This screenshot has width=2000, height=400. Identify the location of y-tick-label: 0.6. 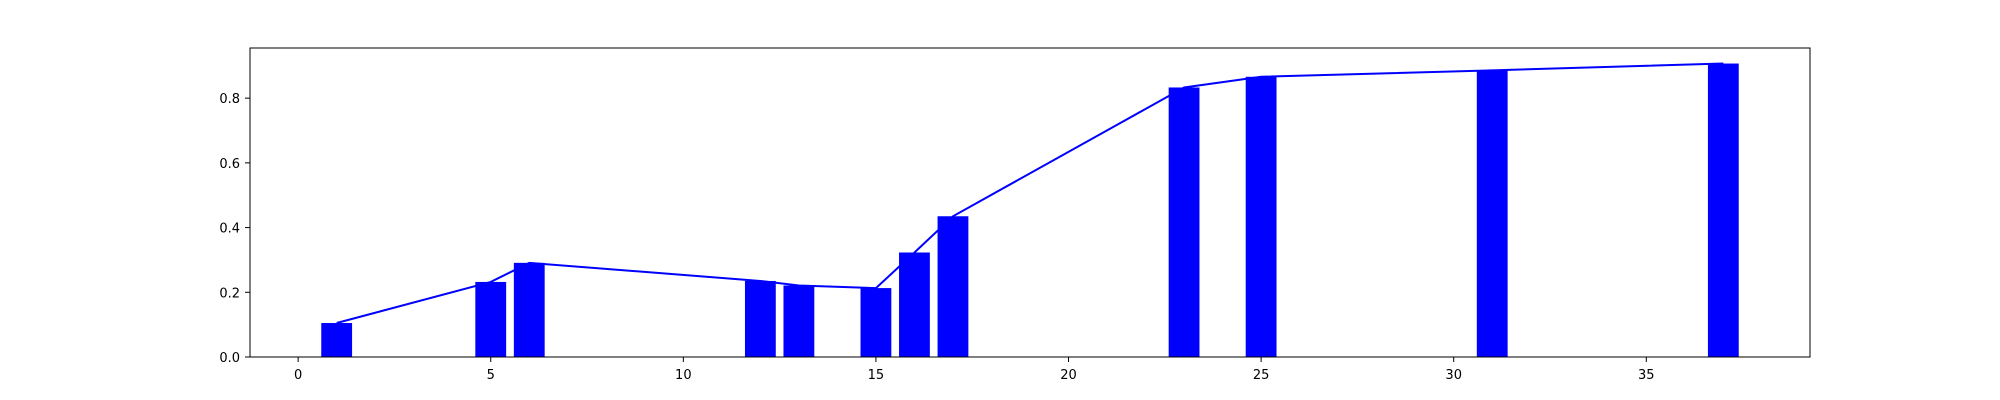
(229, 164).